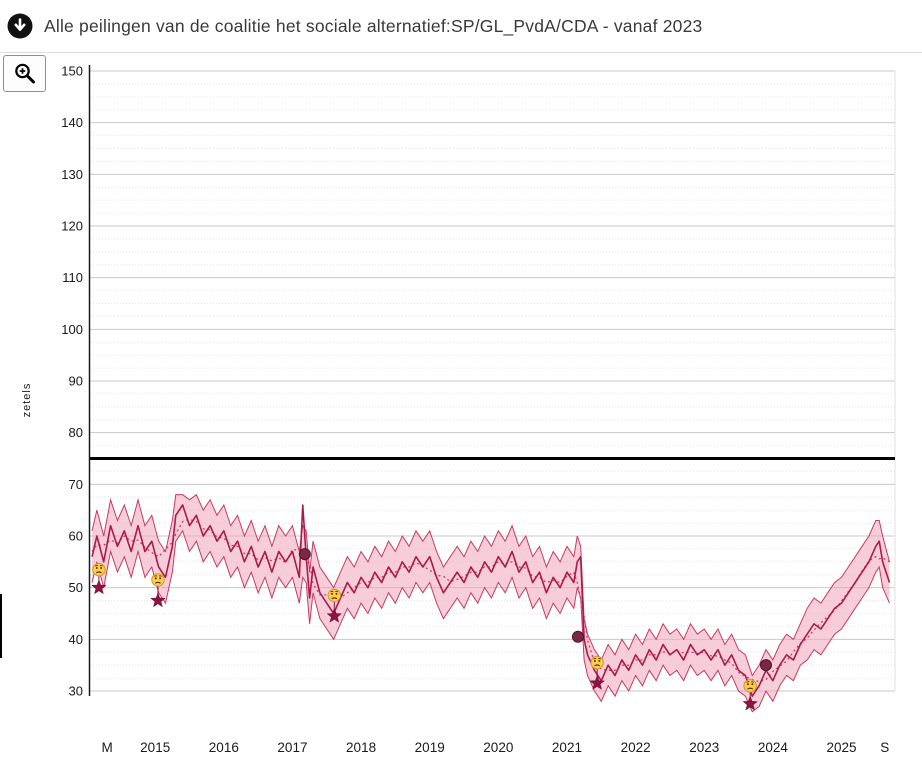  What do you see at coordinates (72, 329) in the screenshot?
I see `svg-text: 100` at bounding box center [72, 329].